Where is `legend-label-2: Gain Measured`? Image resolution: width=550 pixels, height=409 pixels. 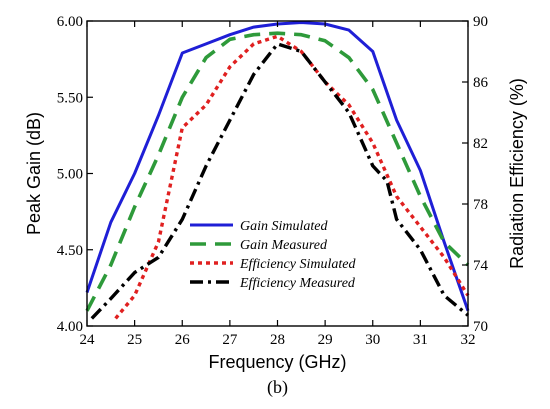 legend-label-2: Gain Measured is located at coordinates (284, 245).